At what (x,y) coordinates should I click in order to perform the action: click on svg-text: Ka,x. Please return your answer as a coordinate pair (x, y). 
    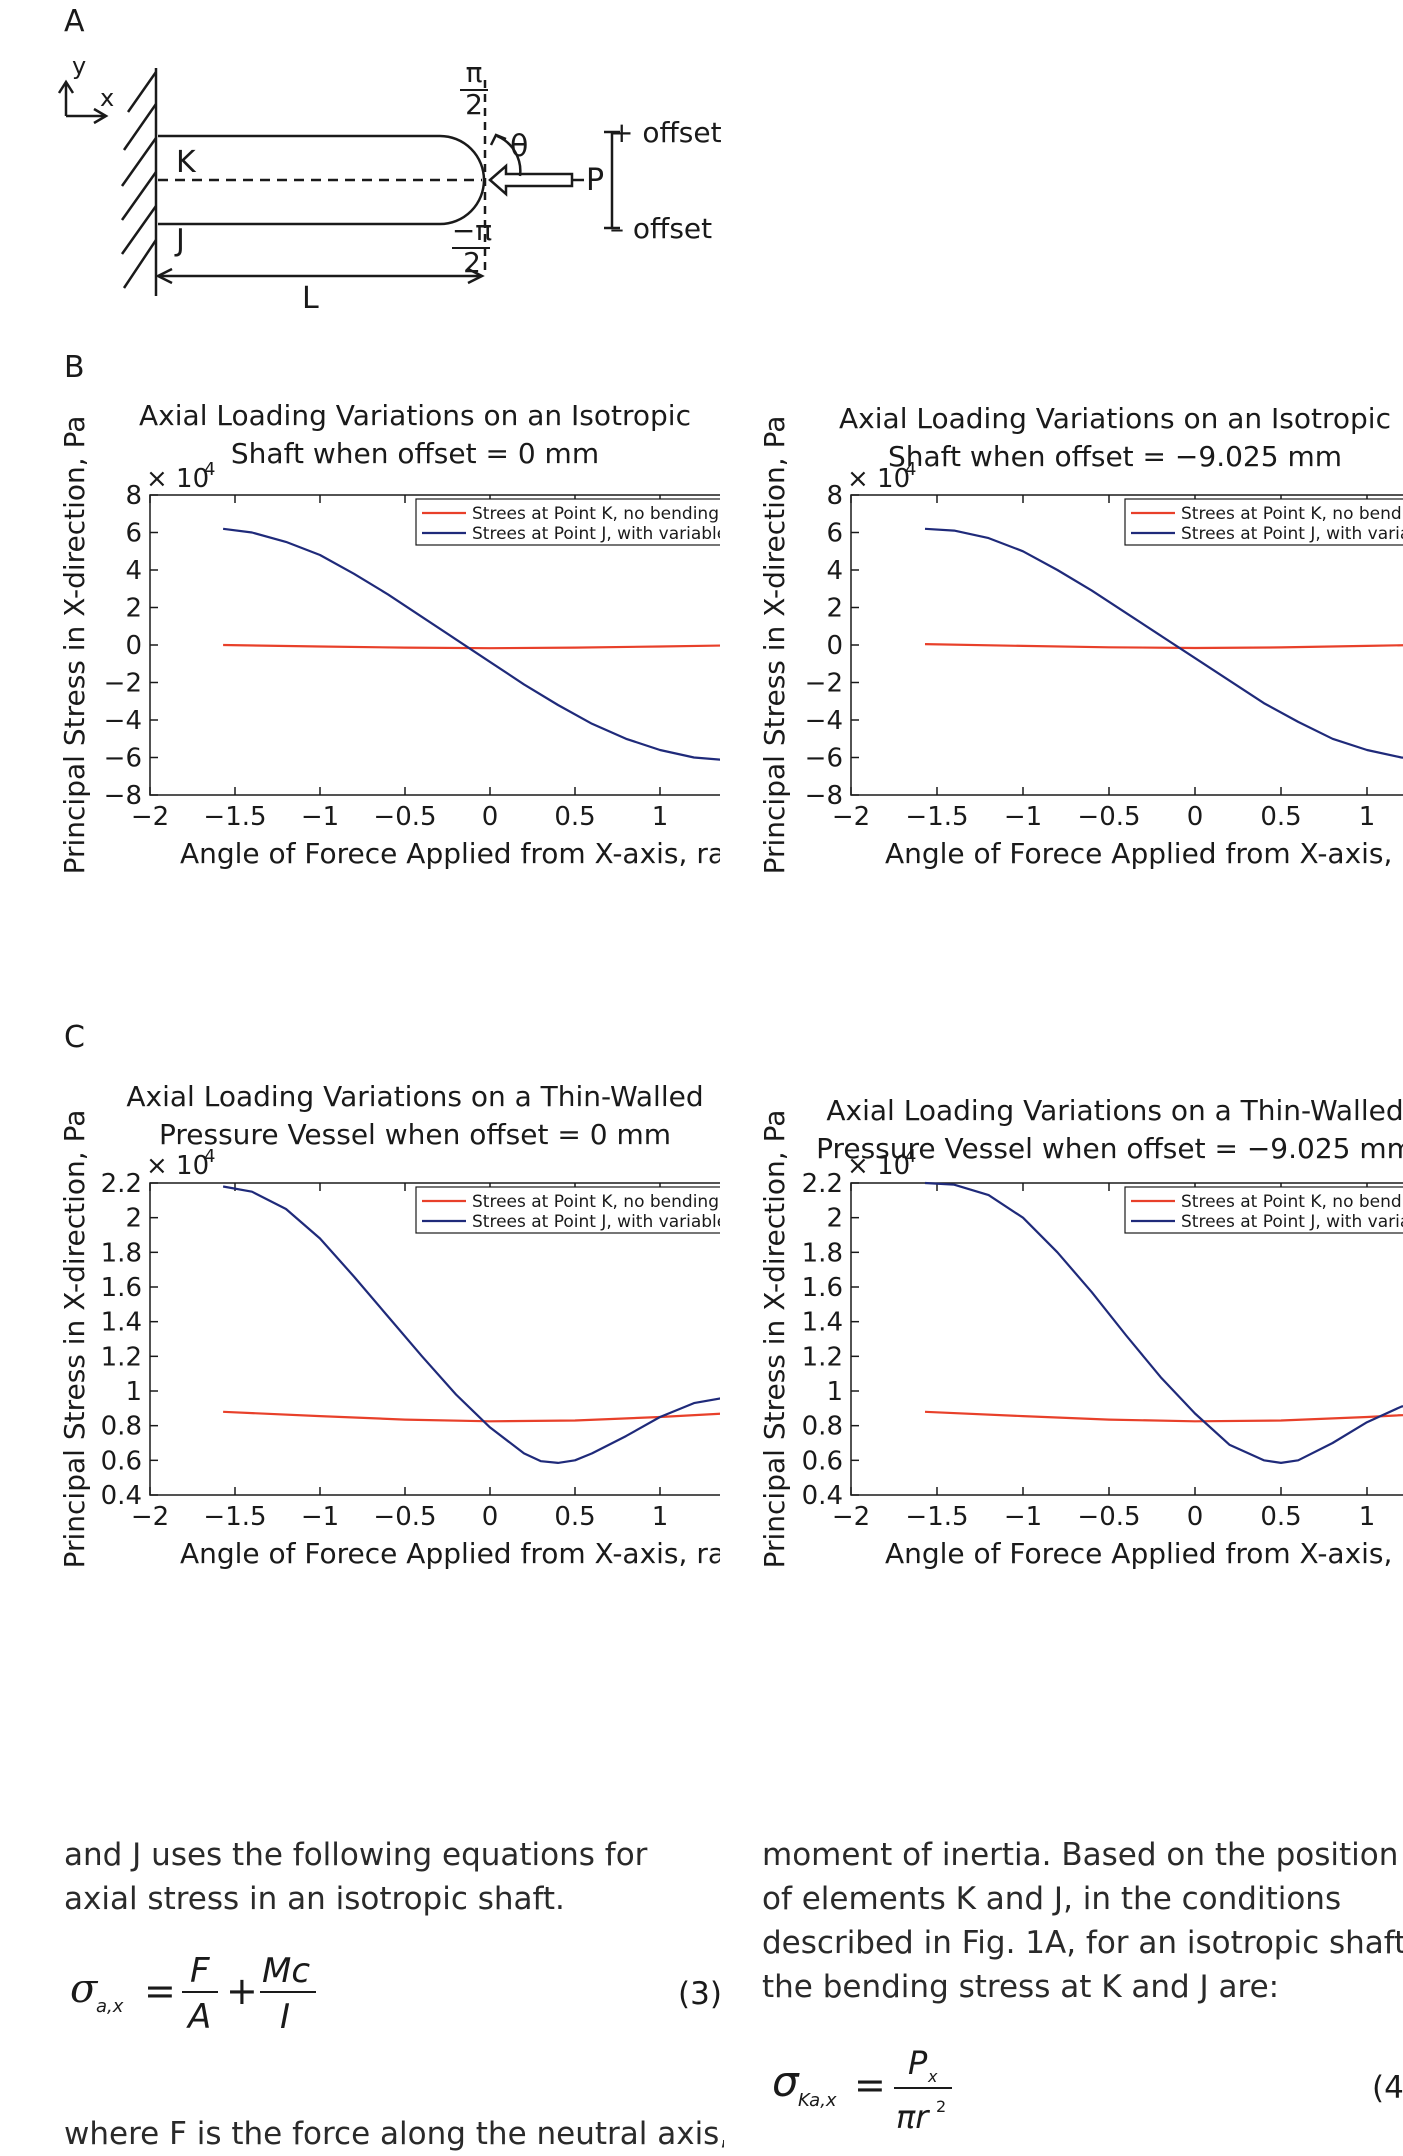
    Looking at the image, I should click on (817, 2100).